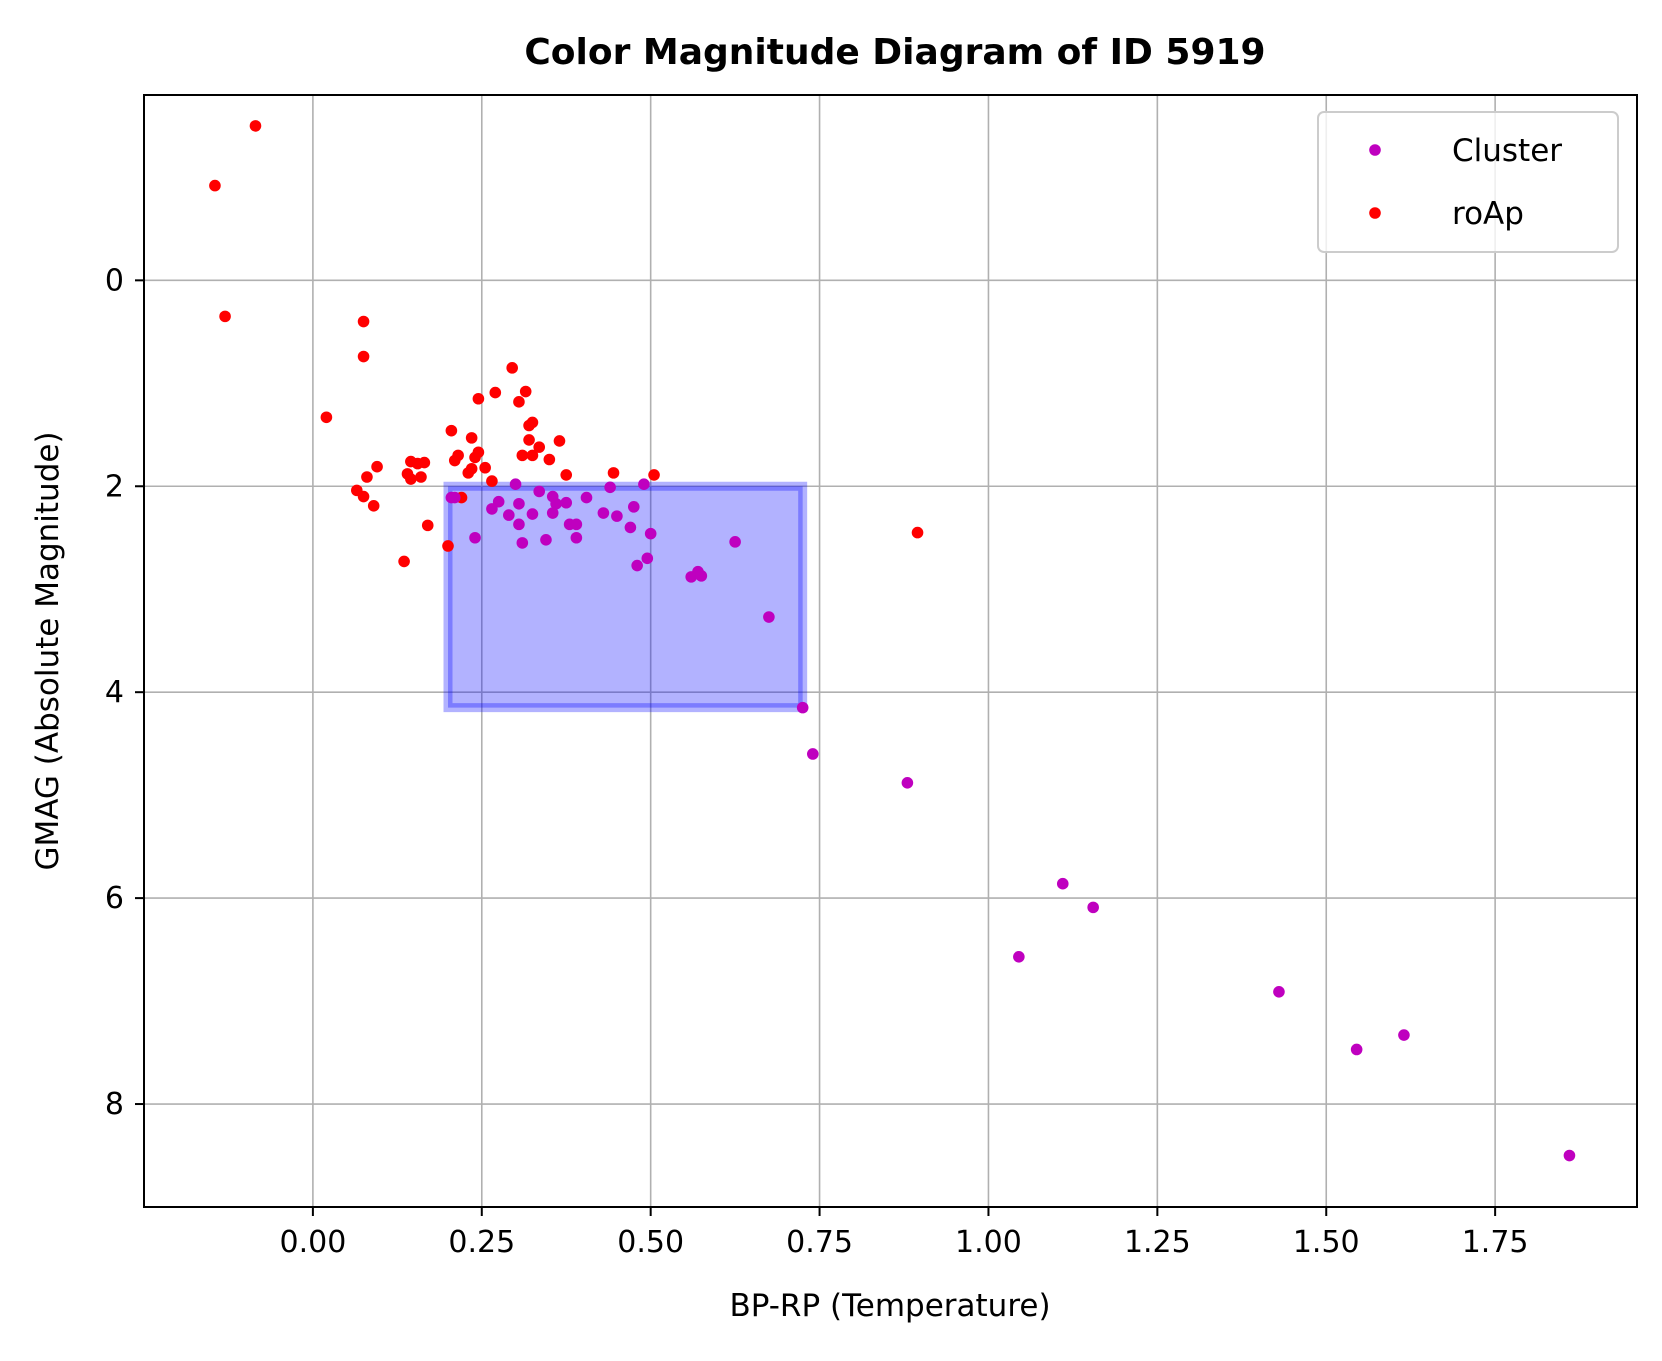 This screenshot has height=1361, width=1662. I want to click on legend-marker-roap, so click(1375, 213).